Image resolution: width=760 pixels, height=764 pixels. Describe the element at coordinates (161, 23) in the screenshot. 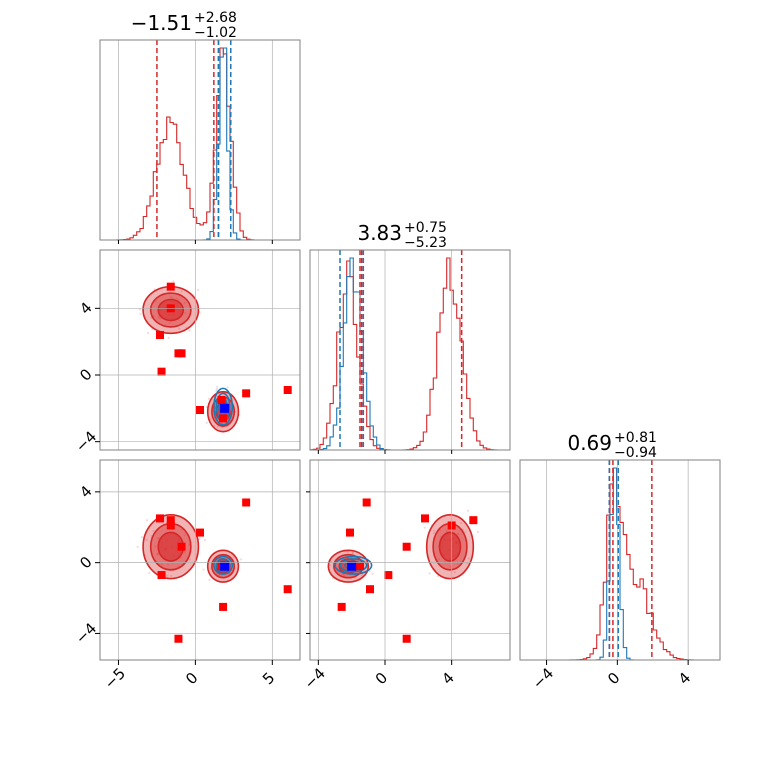

I see `panel-title-median-p0: −1.51` at that location.